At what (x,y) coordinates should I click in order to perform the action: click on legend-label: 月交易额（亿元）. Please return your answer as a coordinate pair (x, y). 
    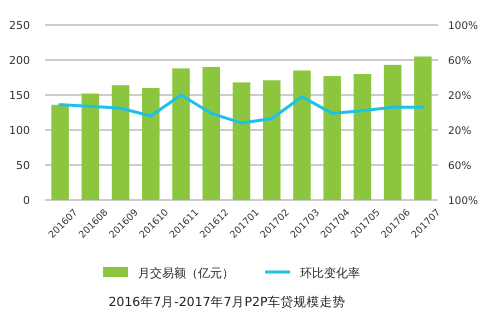
    Looking at the image, I should click on (186, 273).